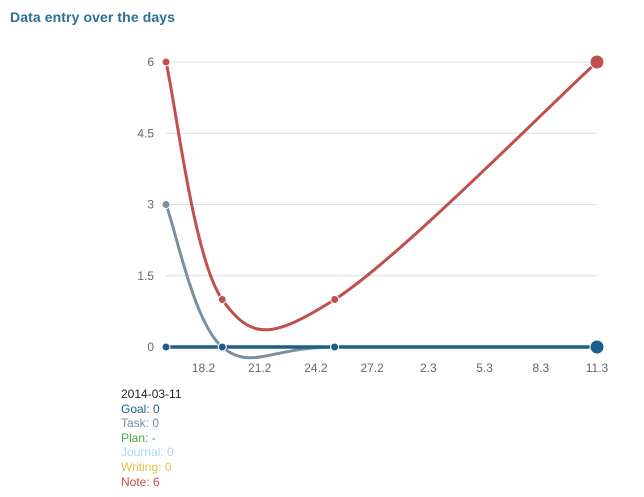 This screenshot has width=644, height=497. Describe the element at coordinates (150, 205) in the screenshot. I see `y-tick-label: 3` at that location.